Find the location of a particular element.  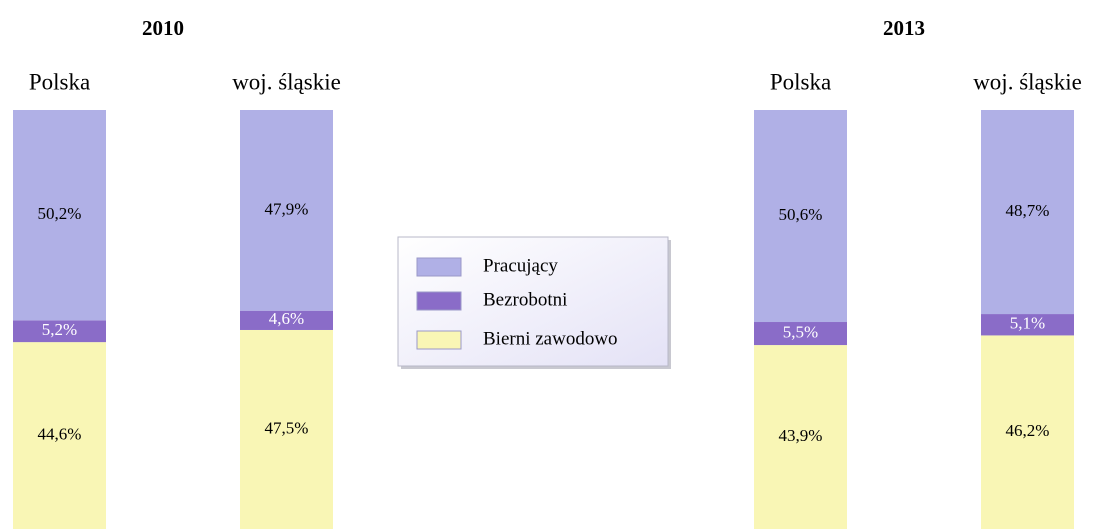

value-label: 50,2% is located at coordinates (60, 213).